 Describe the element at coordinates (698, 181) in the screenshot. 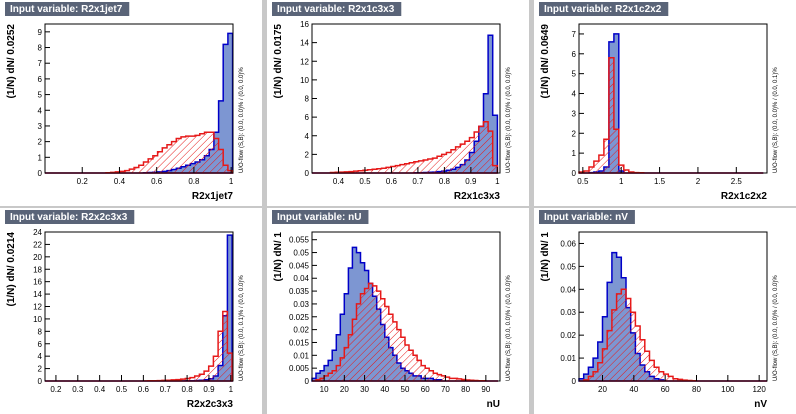

I see `x-tick-label: 2` at that location.